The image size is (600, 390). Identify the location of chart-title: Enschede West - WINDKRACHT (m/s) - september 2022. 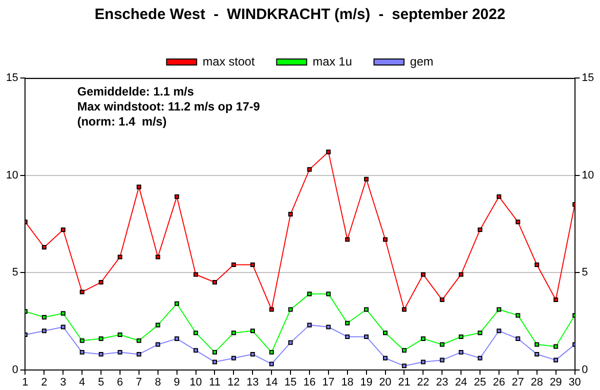
(300, 15).